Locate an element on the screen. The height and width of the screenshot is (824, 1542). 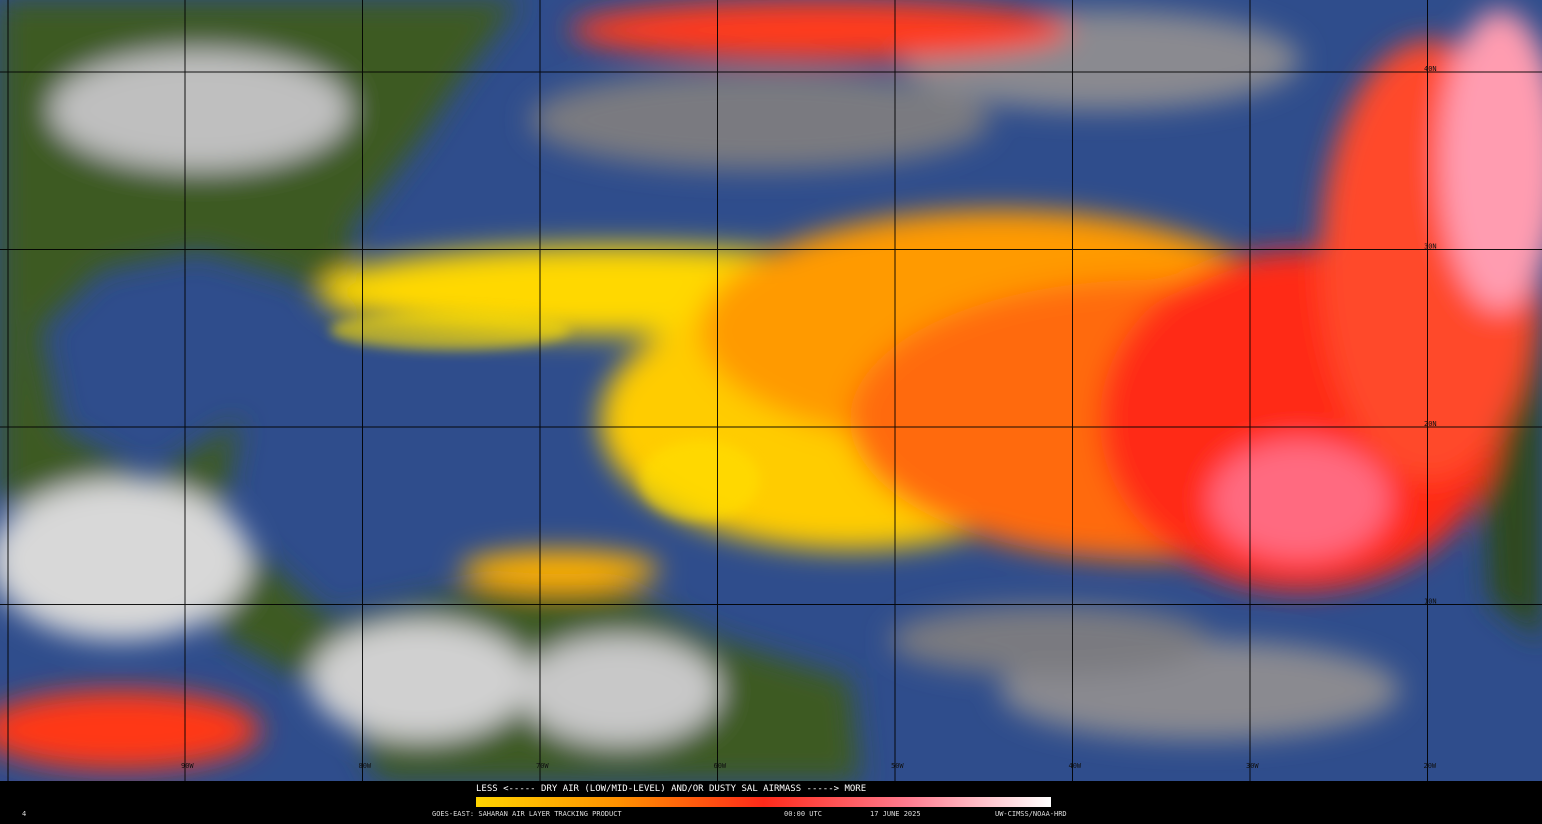
lon-label: 70W is located at coordinates (542, 766).